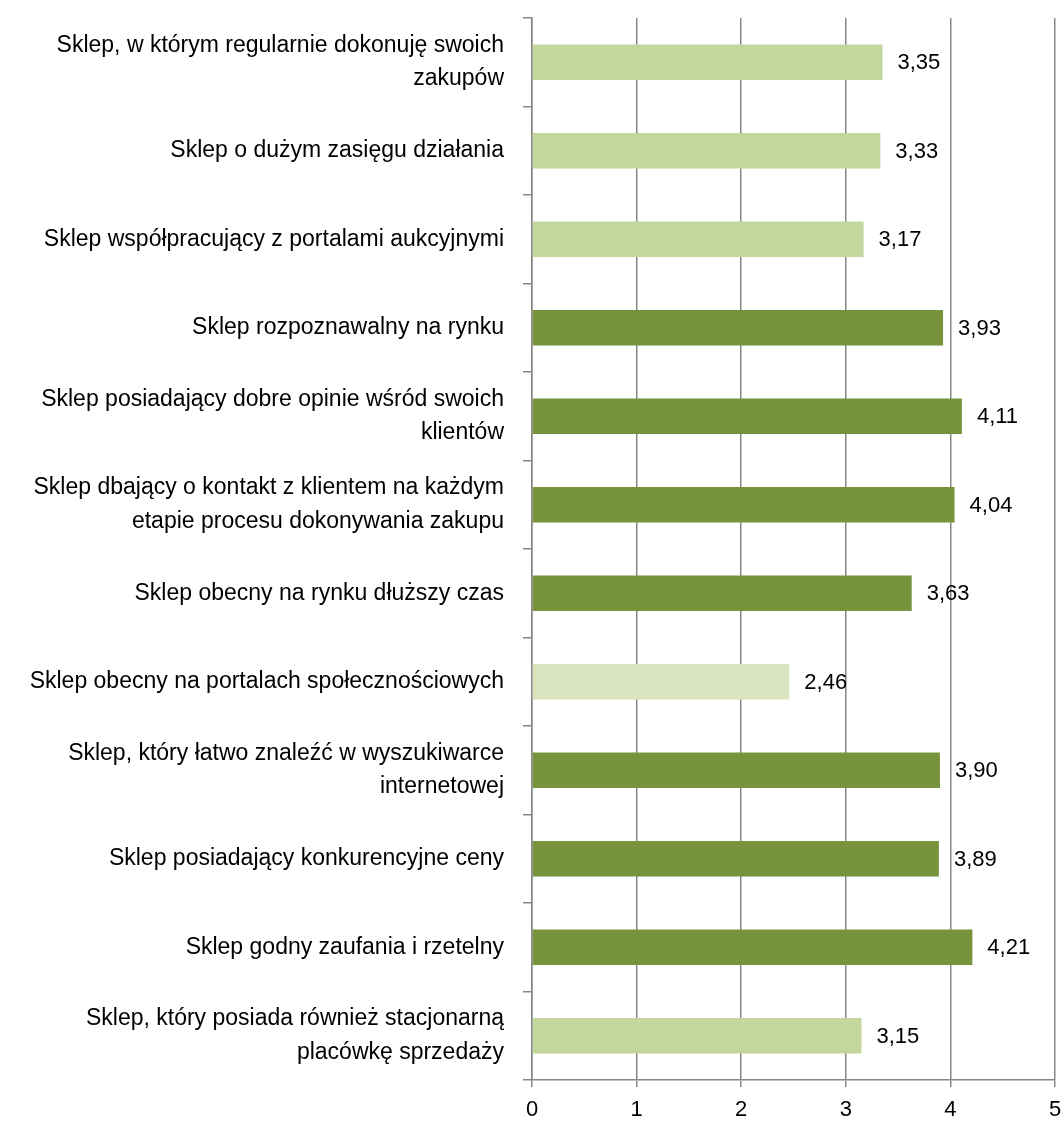  What do you see at coordinates (845, 1109) in the screenshot?
I see `x-tick-label: 3` at bounding box center [845, 1109].